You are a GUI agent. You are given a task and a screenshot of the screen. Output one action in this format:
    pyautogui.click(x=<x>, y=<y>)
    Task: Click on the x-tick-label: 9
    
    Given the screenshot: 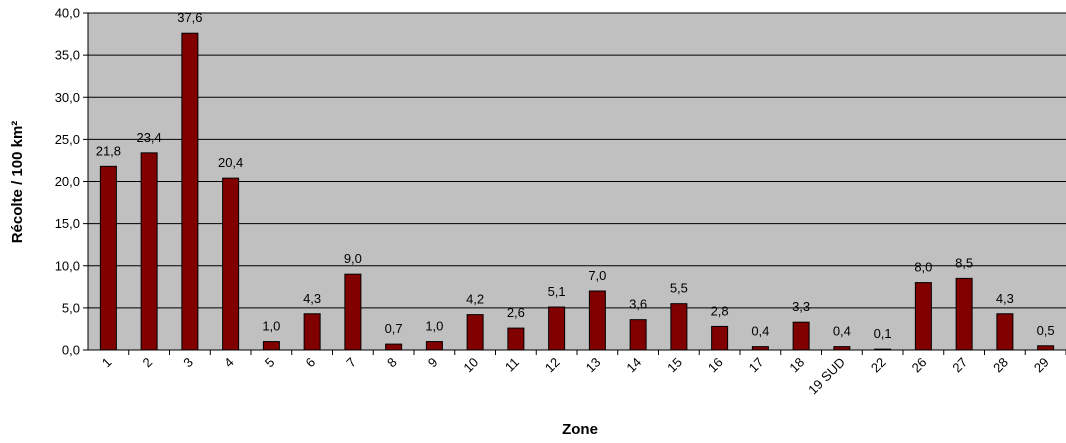 What is the action you would take?
    pyautogui.click(x=433, y=363)
    